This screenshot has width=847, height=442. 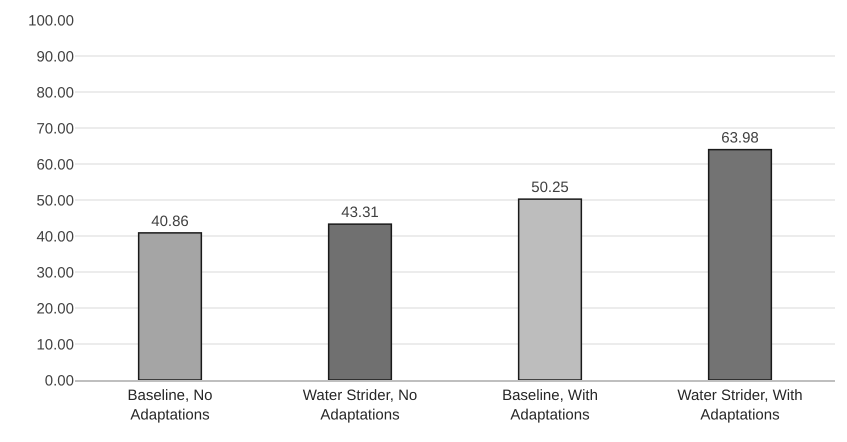 I want to click on x-tick-label: Baseline, No Adaptations, so click(x=170, y=405).